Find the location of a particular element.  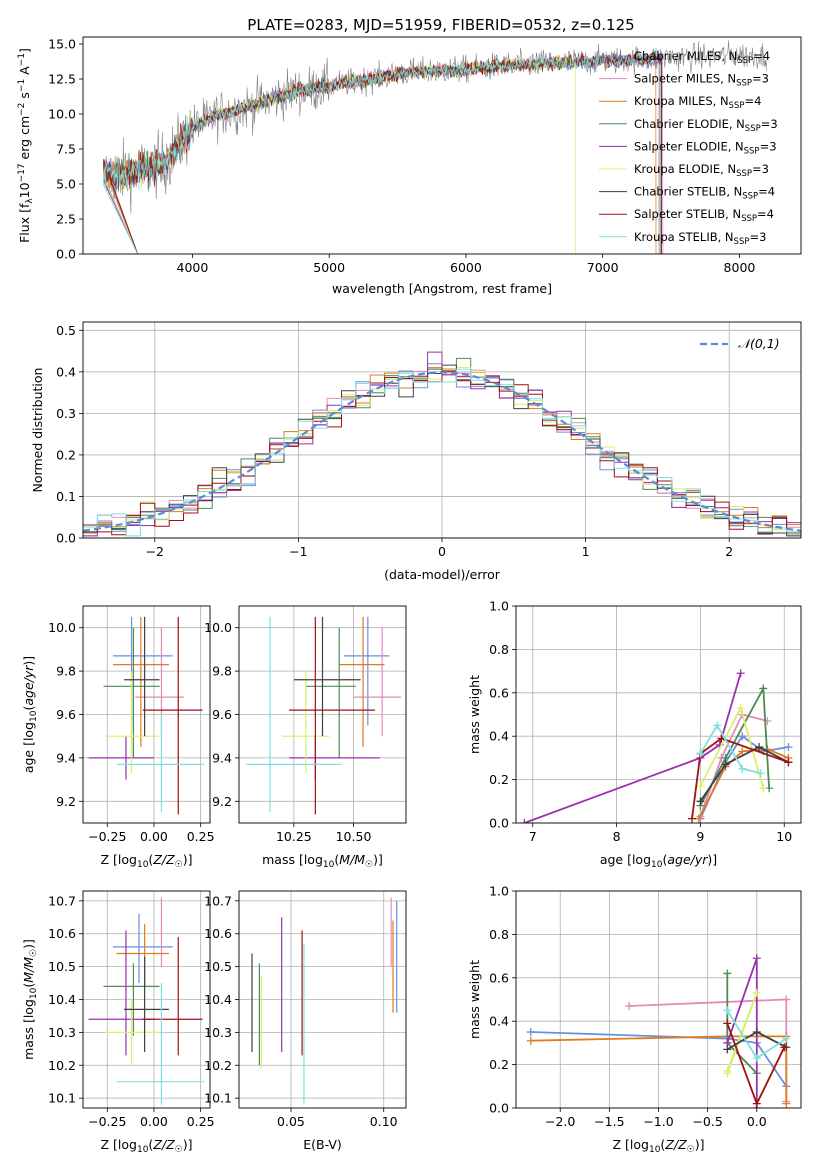

x-axis-label: age [log10(age/yr)] is located at coordinates (658, 861).